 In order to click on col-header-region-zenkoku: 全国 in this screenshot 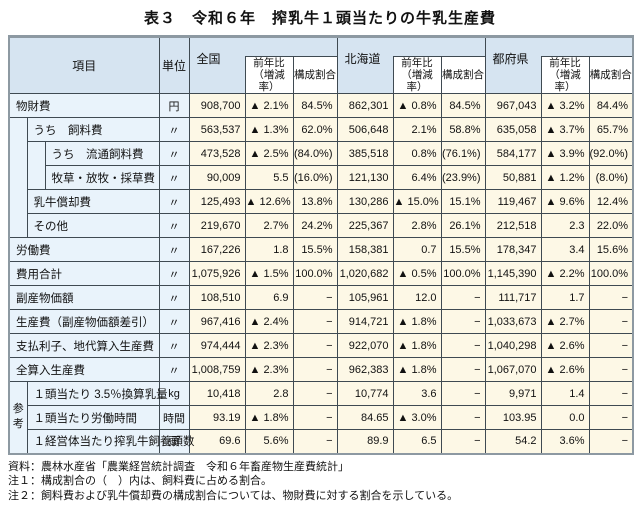, I will do `click(217, 65)`.